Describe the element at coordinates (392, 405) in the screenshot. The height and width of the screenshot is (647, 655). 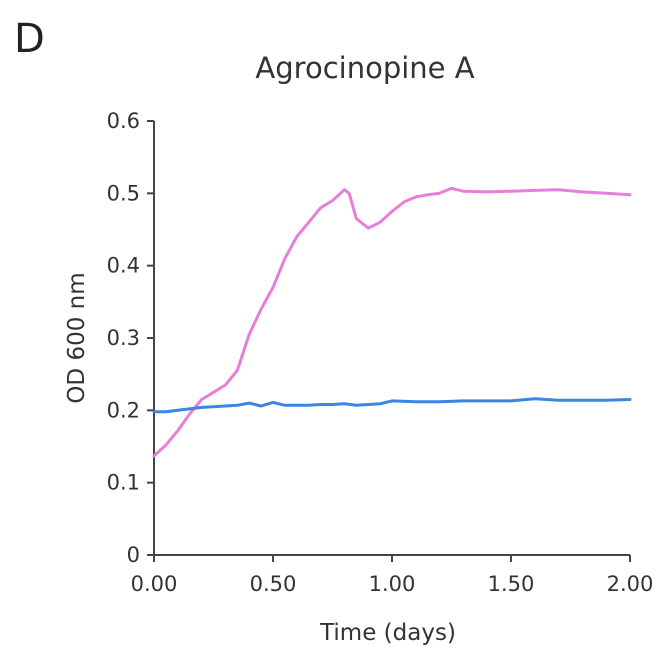
I see `series-line-blue` at that location.